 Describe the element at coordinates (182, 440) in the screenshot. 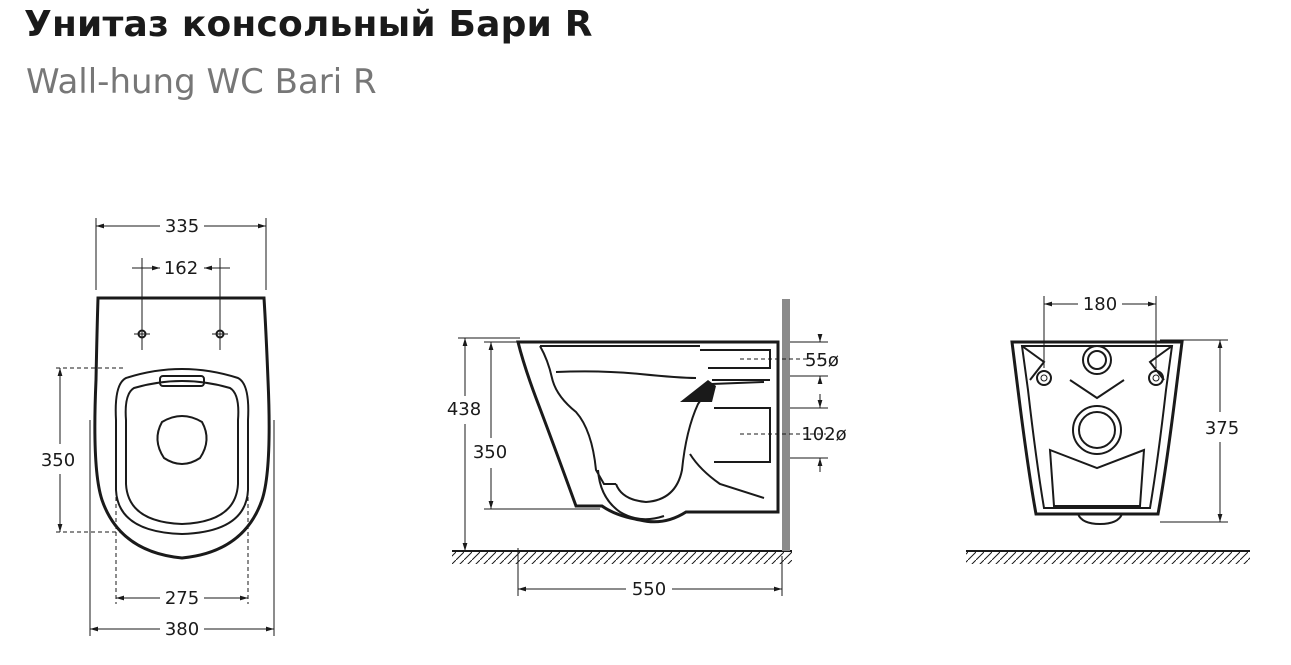

I see `bowl-opening` at that location.